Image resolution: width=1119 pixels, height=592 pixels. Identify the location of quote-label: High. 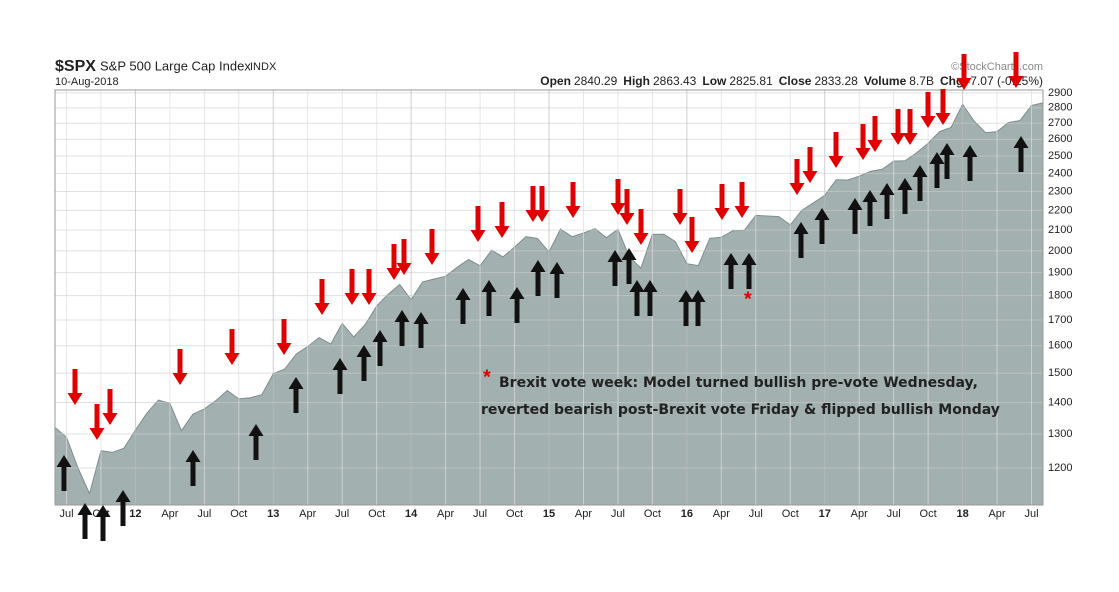
(636, 81).